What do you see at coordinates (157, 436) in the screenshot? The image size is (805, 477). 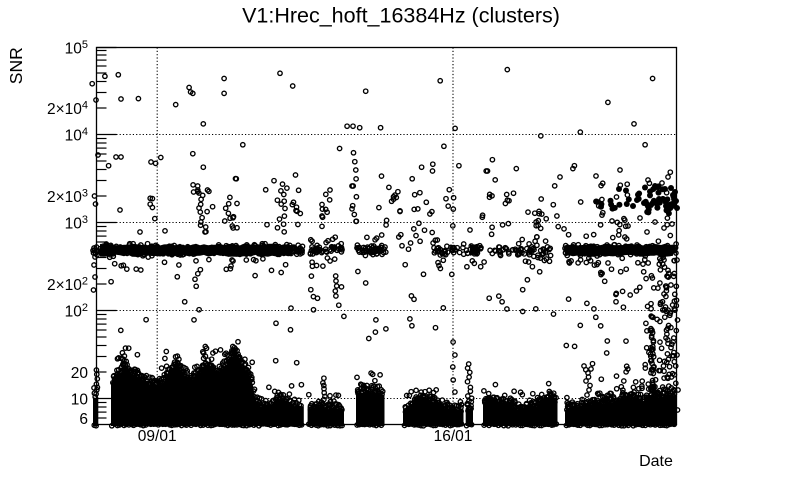 I see `svg-text: 09/01` at bounding box center [157, 436].